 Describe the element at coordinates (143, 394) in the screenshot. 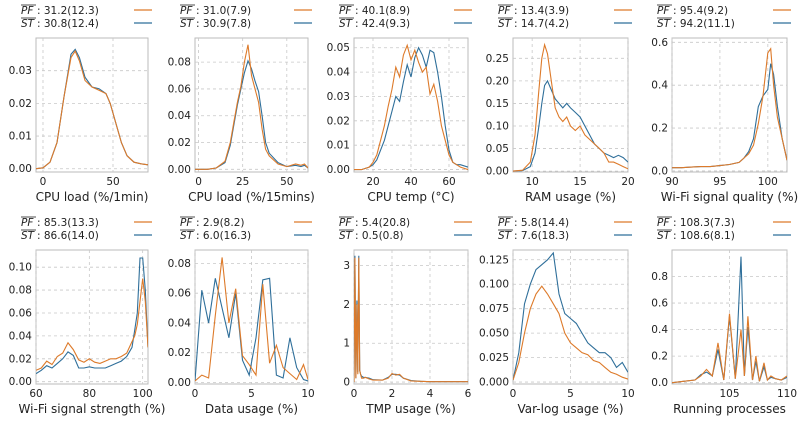

I see `x-tick-label: 100` at that location.